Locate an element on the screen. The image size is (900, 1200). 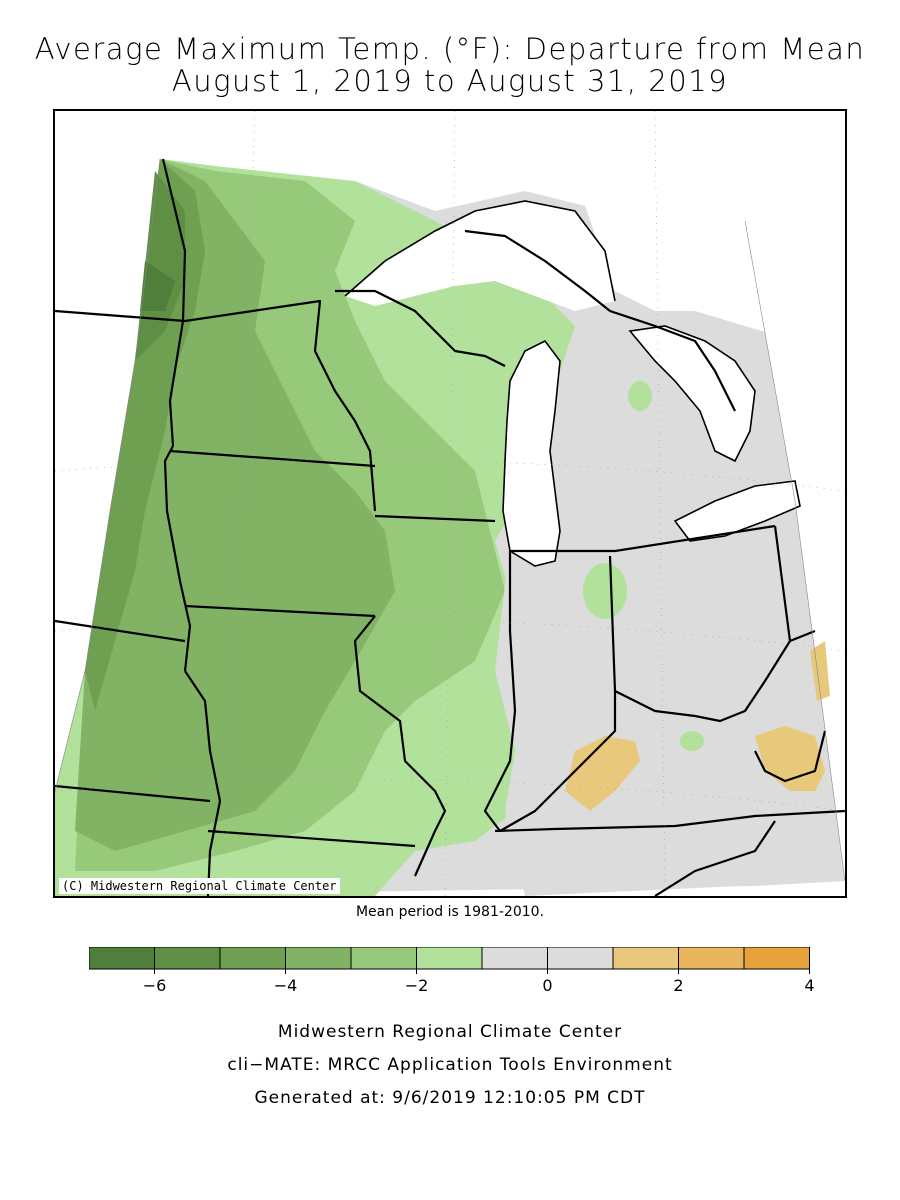
green-patch-indiana is located at coordinates (605, 591).